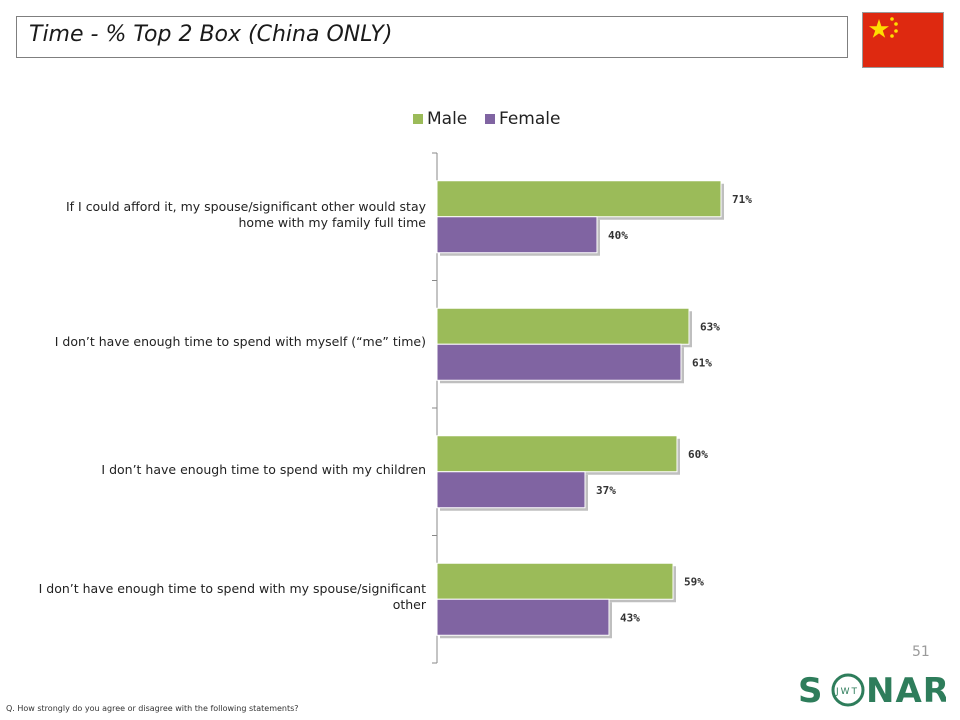 This screenshot has width=960, height=720. Describe the element at coordinates (906, 691) in the screenshot. I see `logo-nar: NAR` at that location.